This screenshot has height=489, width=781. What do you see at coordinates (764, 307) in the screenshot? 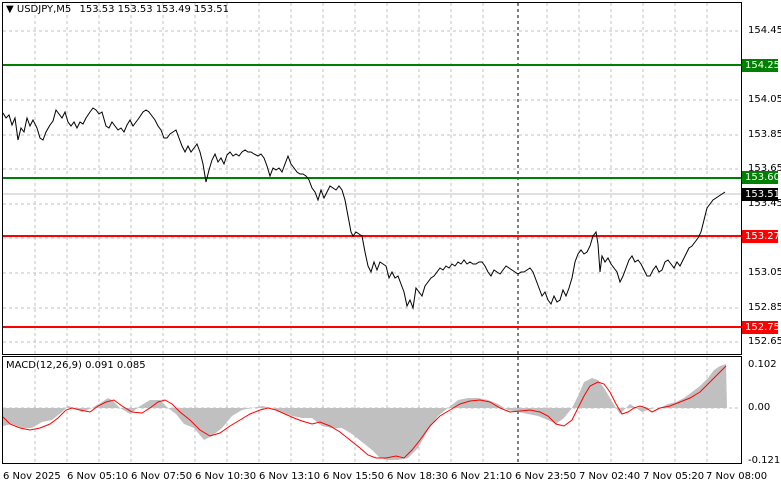
I see `price-label: 152.85` at bounding box center [764, 307].